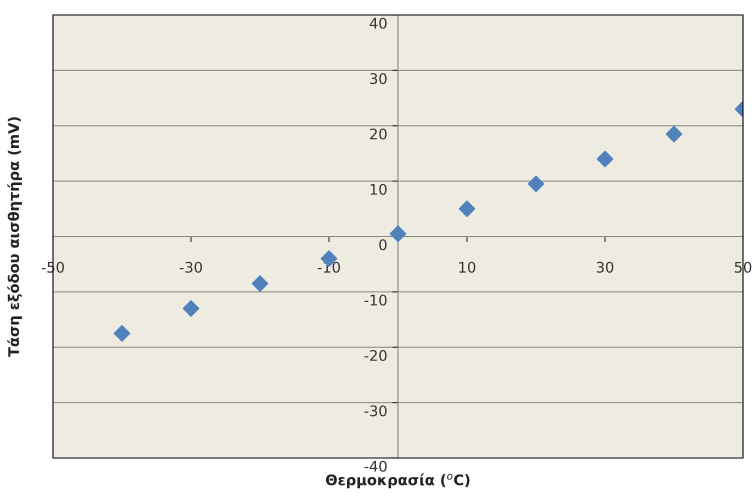 This screenshot has height=499, width=756. What do you see at coordinates (398, 481) in the screenshot?
I see `x-axis-title: Θερμοκρασία ($^{o}$C)` at bounding box center [398, 481].